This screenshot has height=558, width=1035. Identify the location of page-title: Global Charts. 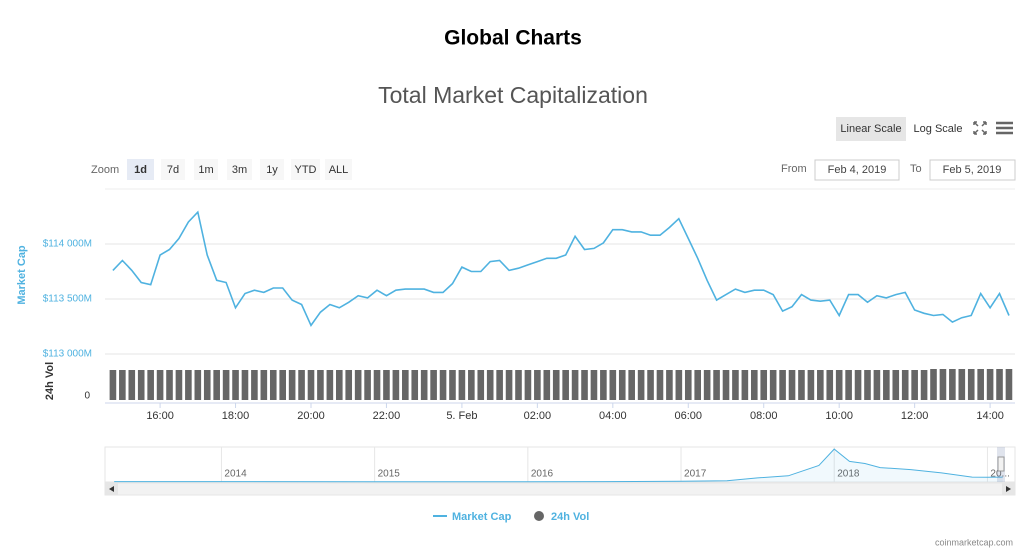
(513, 38).